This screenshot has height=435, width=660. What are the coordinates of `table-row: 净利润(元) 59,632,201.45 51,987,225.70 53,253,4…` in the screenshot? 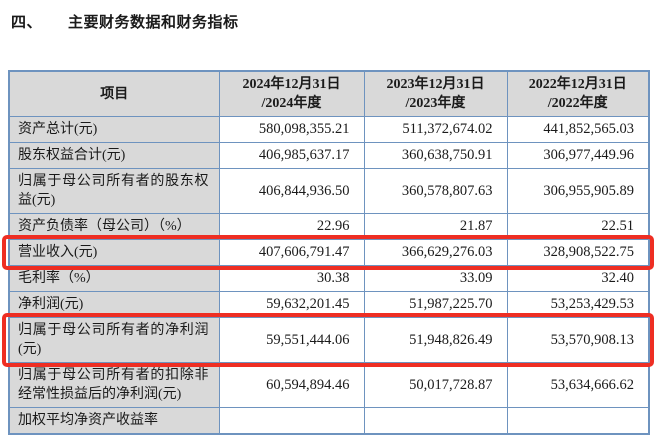 It's located at (329, 304).